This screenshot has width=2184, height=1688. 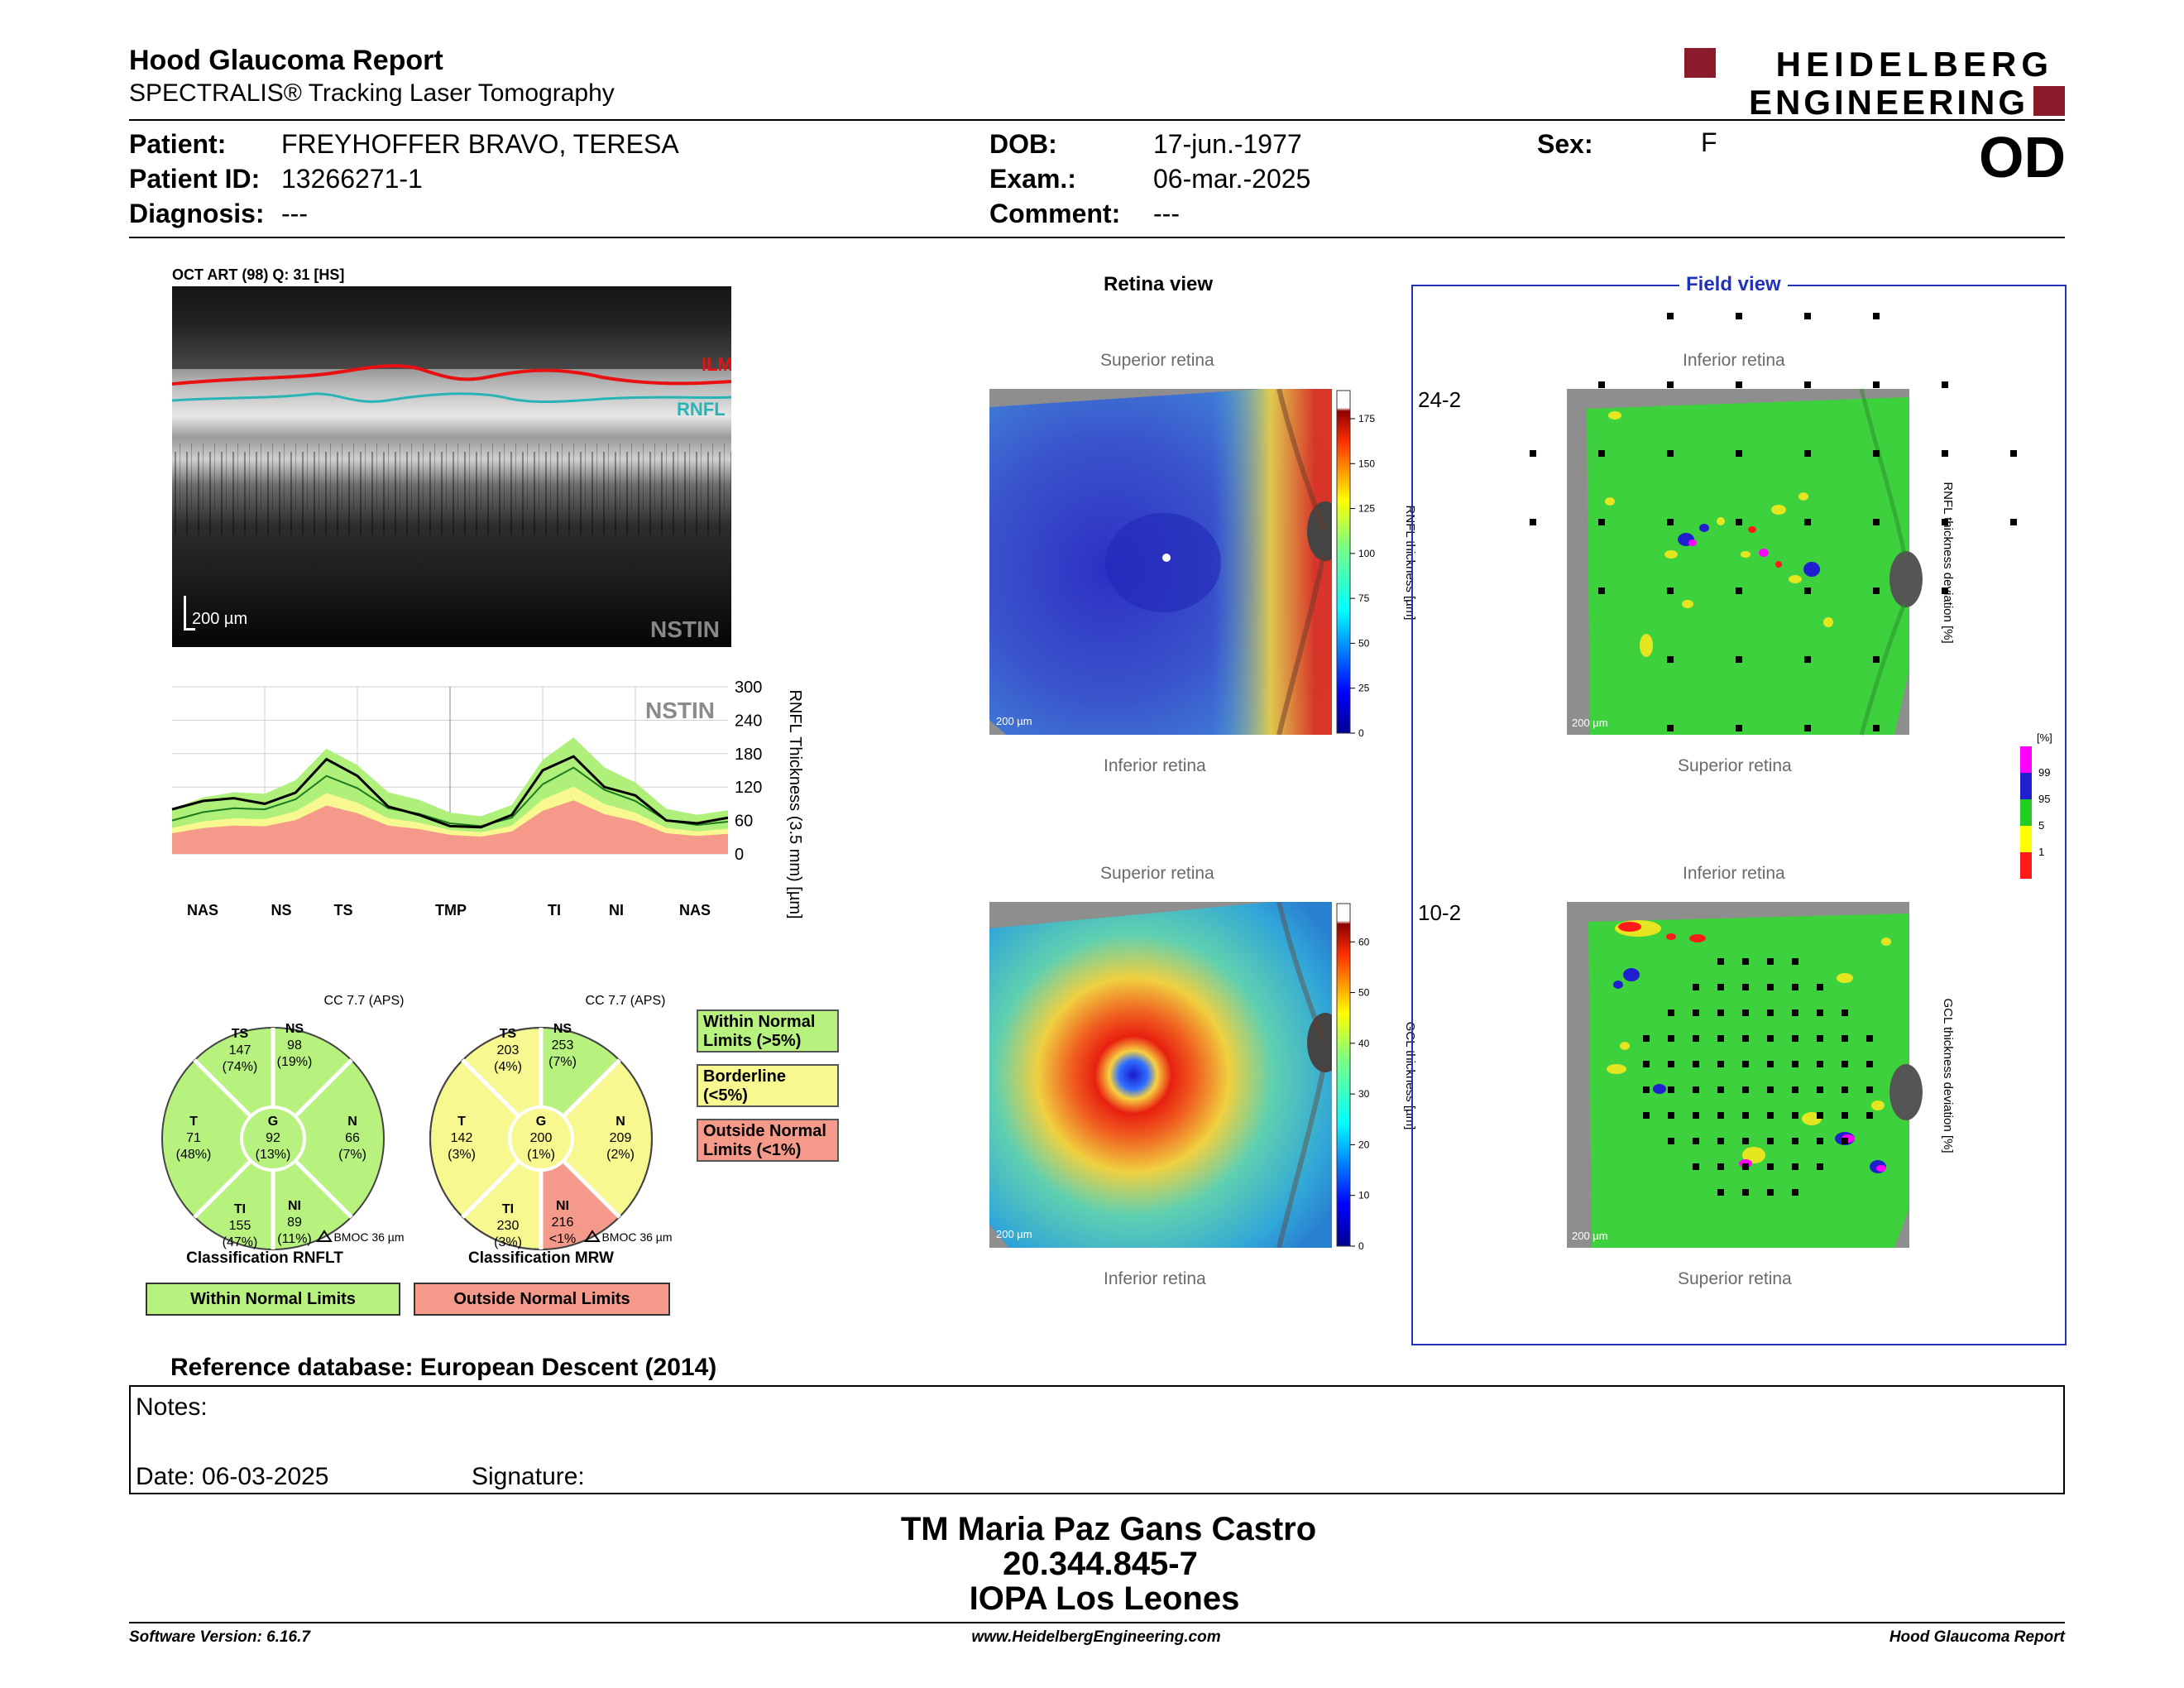 I want to click on rnflt-ts-value: 147, so click(x=240, y=1050).